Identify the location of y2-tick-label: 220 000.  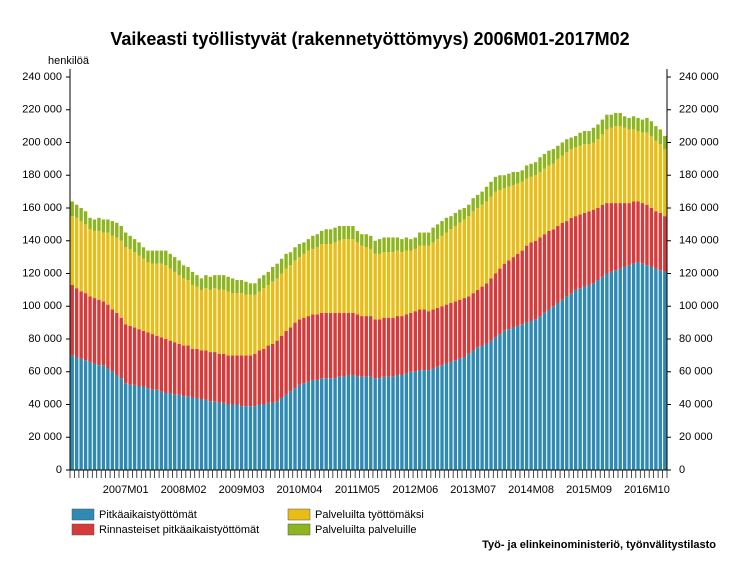
(699, 110).